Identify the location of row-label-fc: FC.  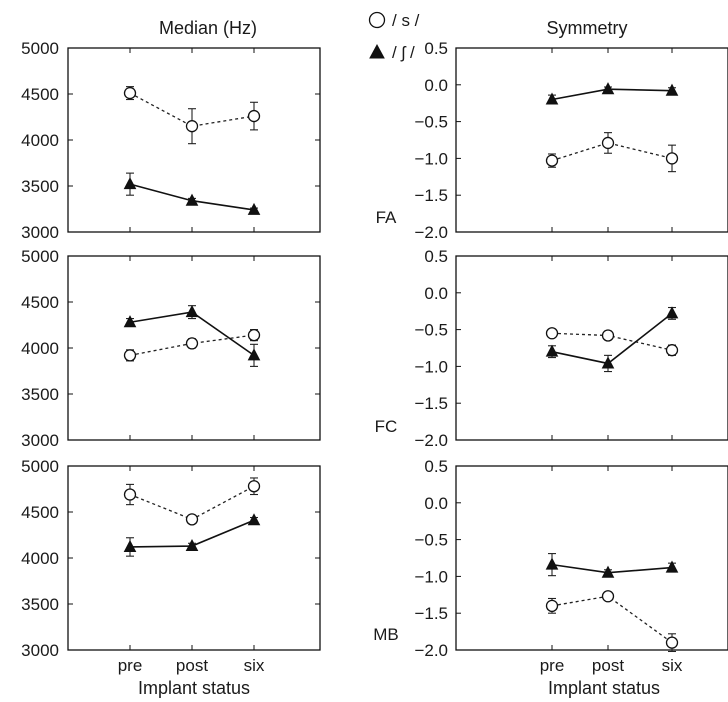
(386, 426).